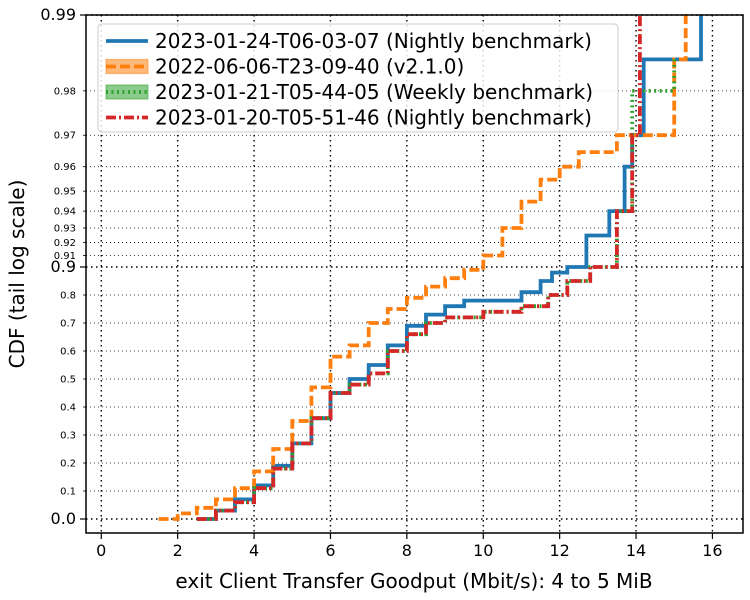 The image size is (750, 600). I want to click on x-tick-label: 16, so click(712, 550).